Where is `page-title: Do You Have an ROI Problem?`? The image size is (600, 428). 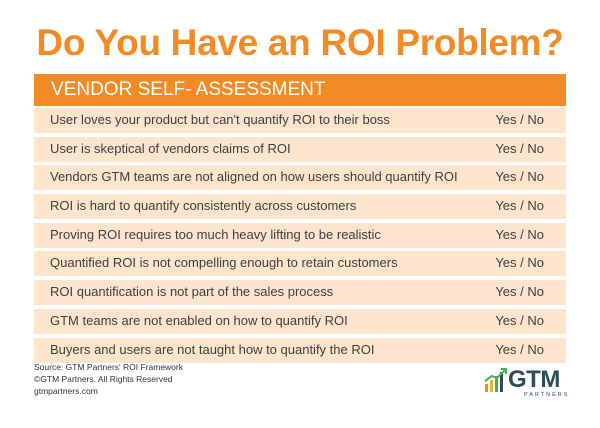 page-title: Do You Have an ROI Problem? is located at coordinates (300, 42).